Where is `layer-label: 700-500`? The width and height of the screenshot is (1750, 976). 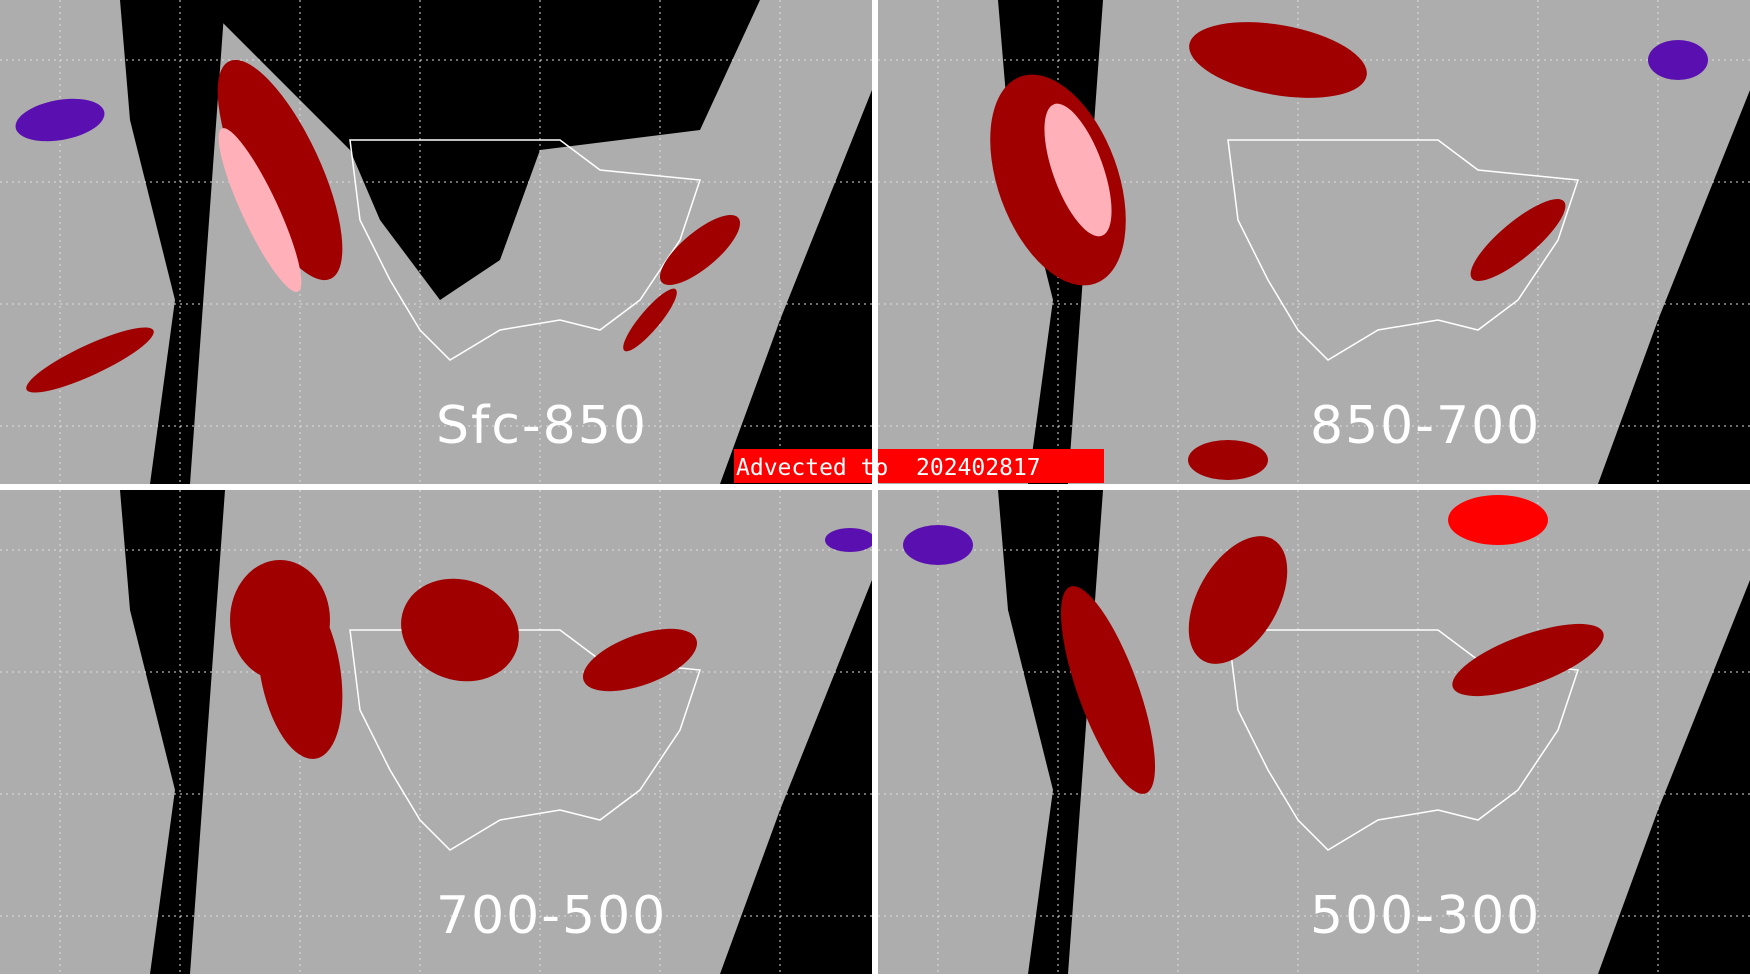
layer-label: 700-500 is located at coordinates (552, 916).